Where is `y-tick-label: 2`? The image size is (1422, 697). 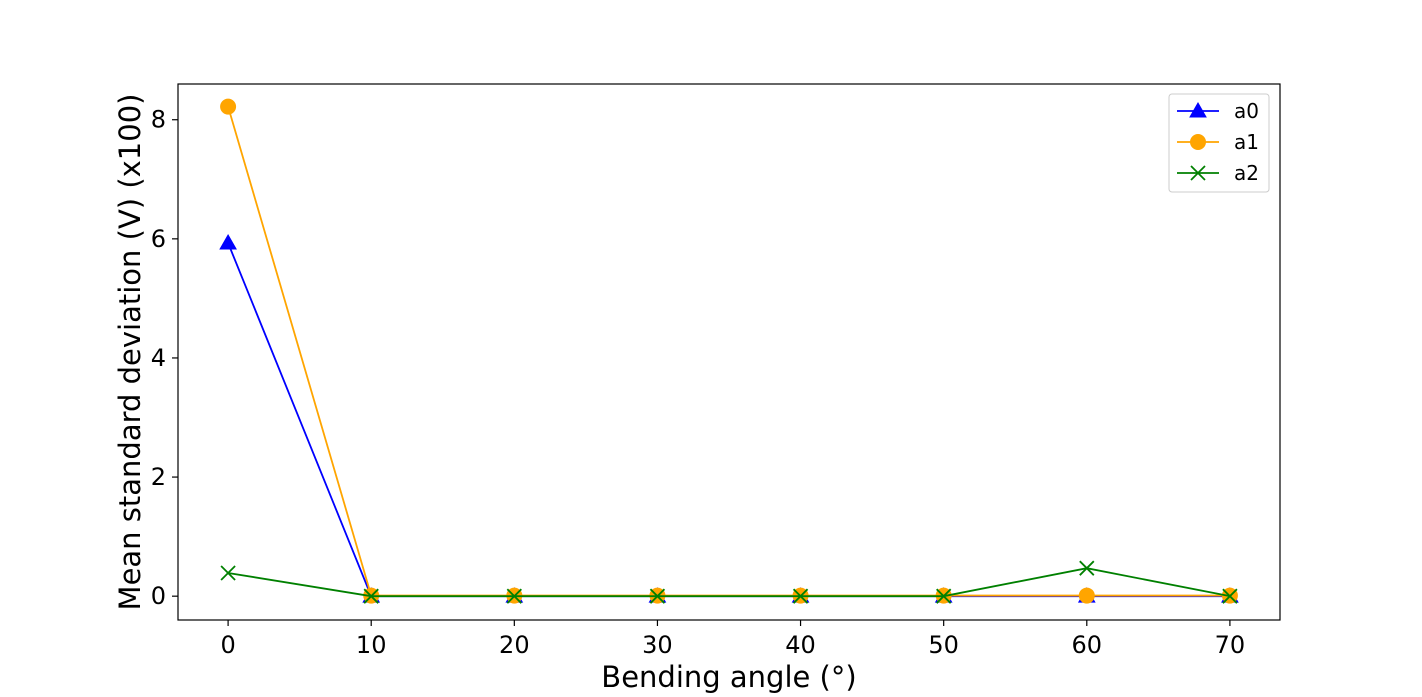
y-tick-label: 2 is located at coordinates (158, 477).